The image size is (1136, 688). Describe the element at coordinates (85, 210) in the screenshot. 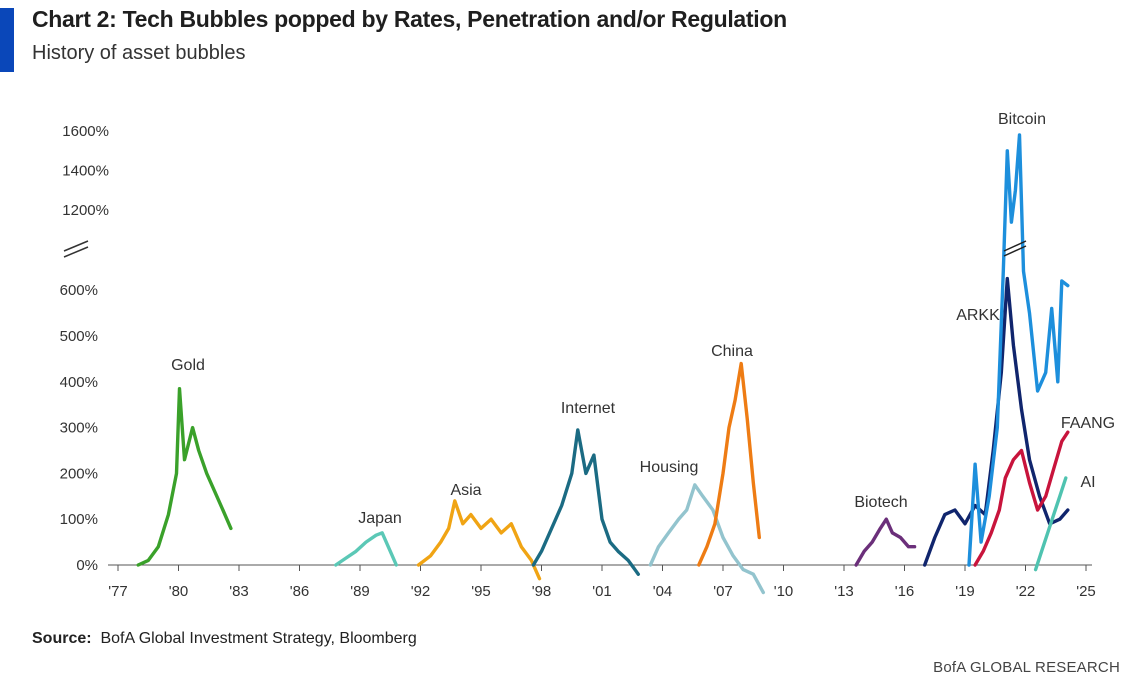

I see `y-tick-label: 1200%` at that location.